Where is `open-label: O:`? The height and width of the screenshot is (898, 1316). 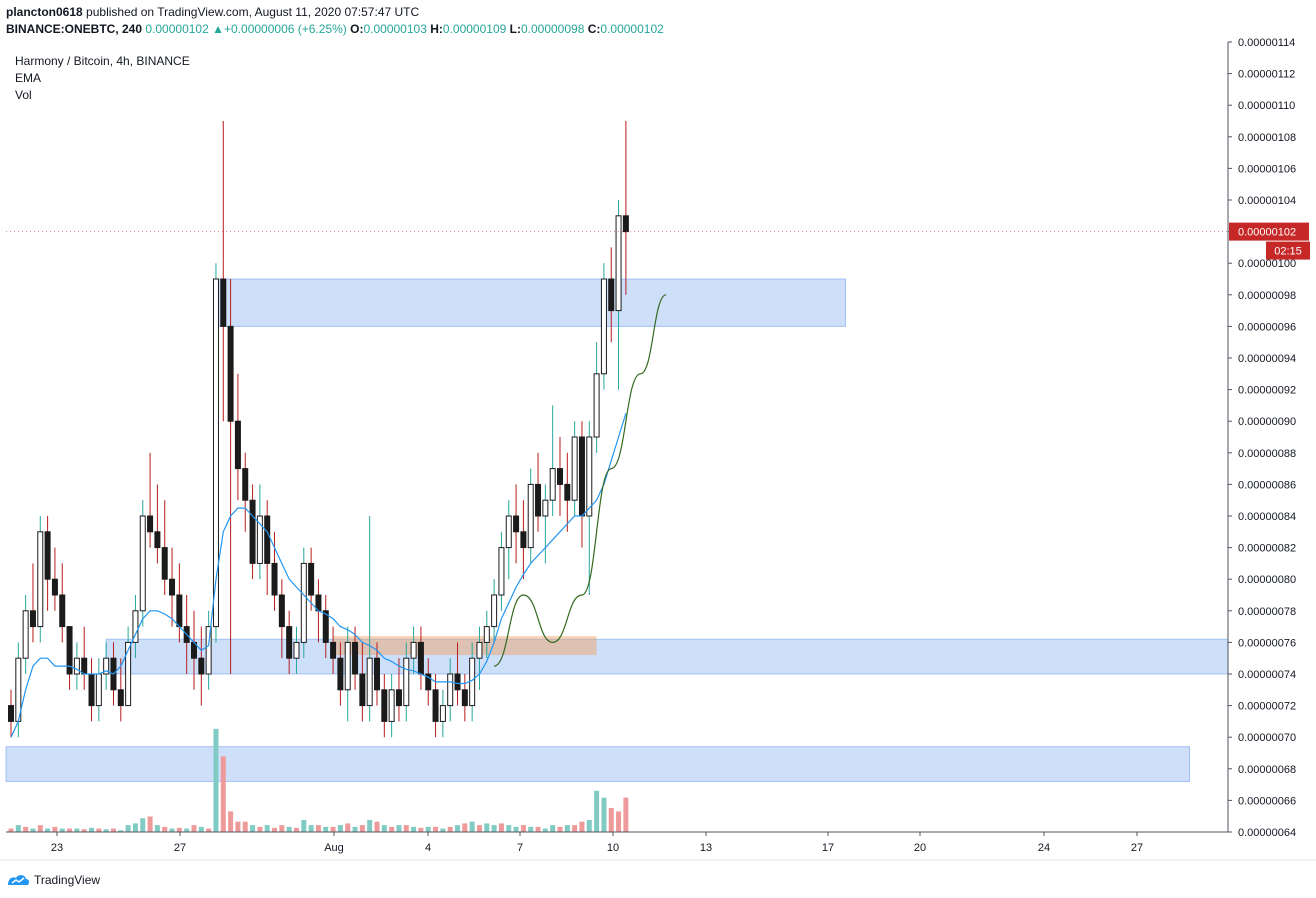
open-label: O: is located at coordinates (357, 29).